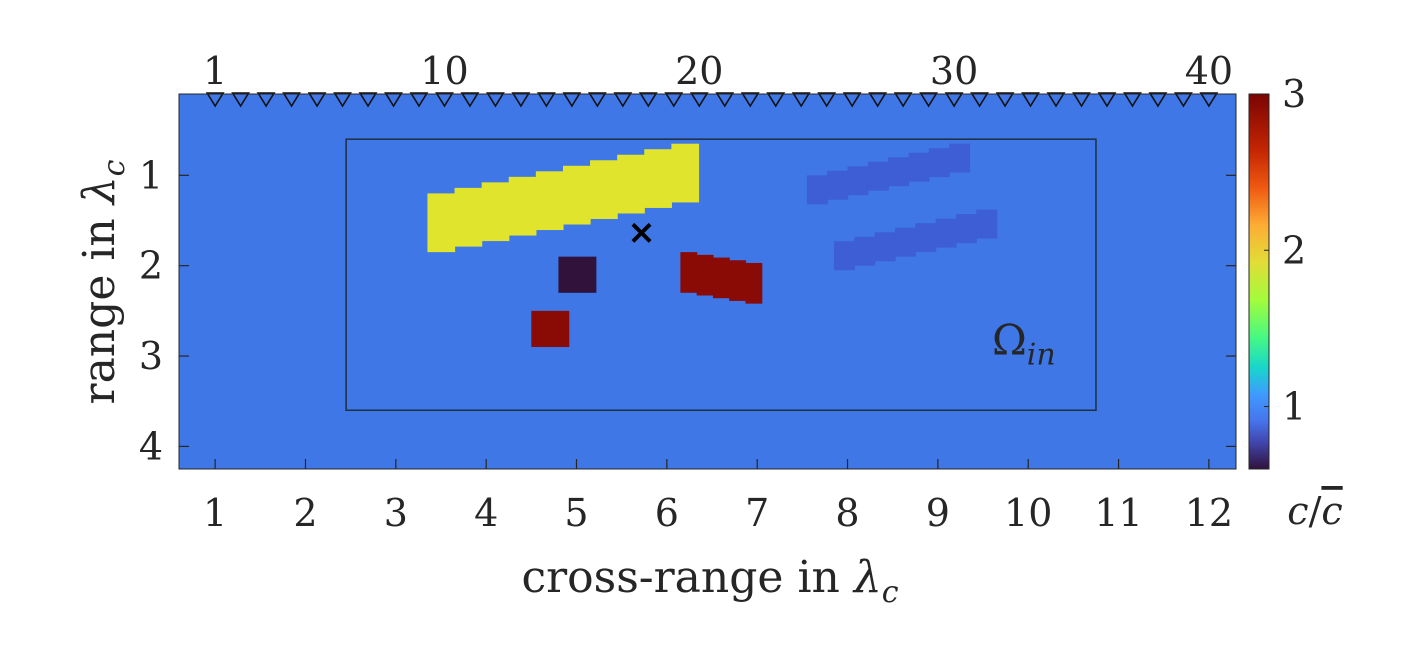 The height and width of the screenshot is (650, 1418). What do you see at coordinates (1314, 511) in the screenshot?
I see `colorbar-label: c/c` at bounding box center [1314, 511].